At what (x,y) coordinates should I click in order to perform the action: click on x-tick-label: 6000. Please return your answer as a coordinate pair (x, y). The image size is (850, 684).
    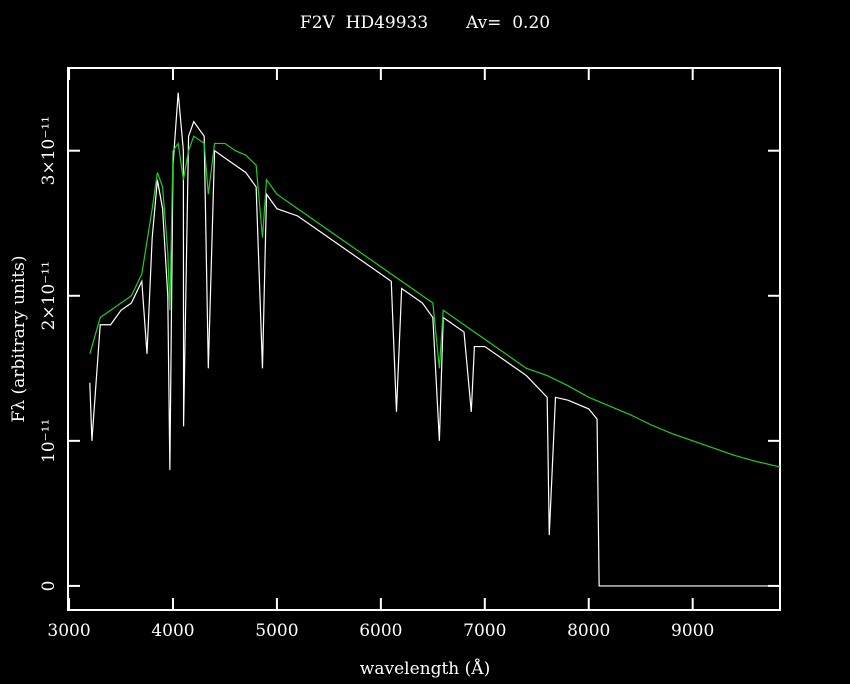
    Looking at the image, I should click on (380, 631).